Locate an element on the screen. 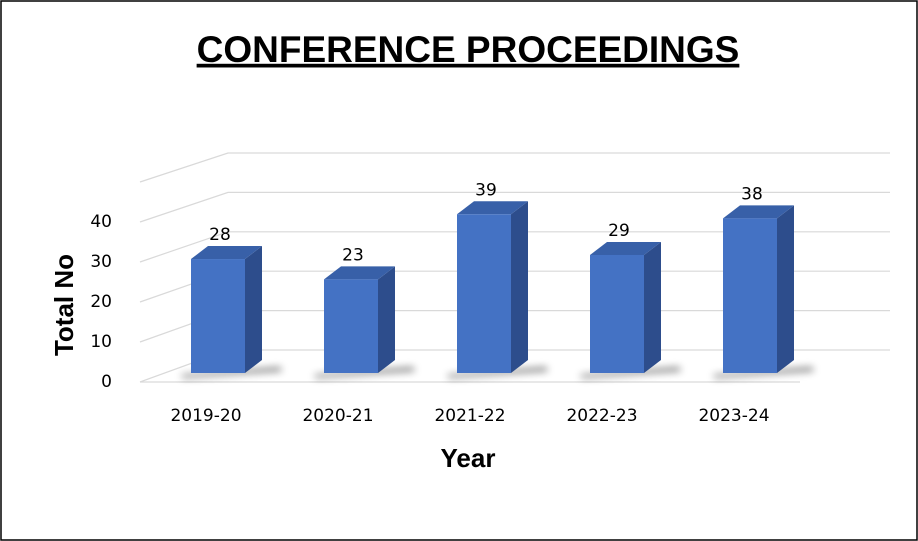 Image resolution: width=918 pixels, height=541 pixels. x-axis-label: Year is located at coordinates (468, 458).